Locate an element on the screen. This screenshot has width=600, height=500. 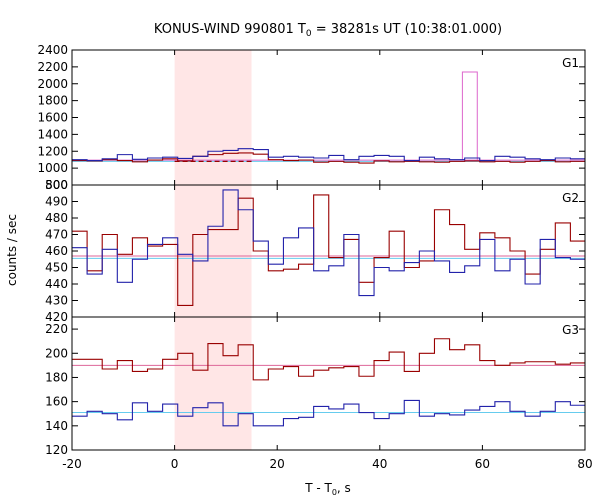
y-tick-label: 450 is located at coordinates (56, 268).